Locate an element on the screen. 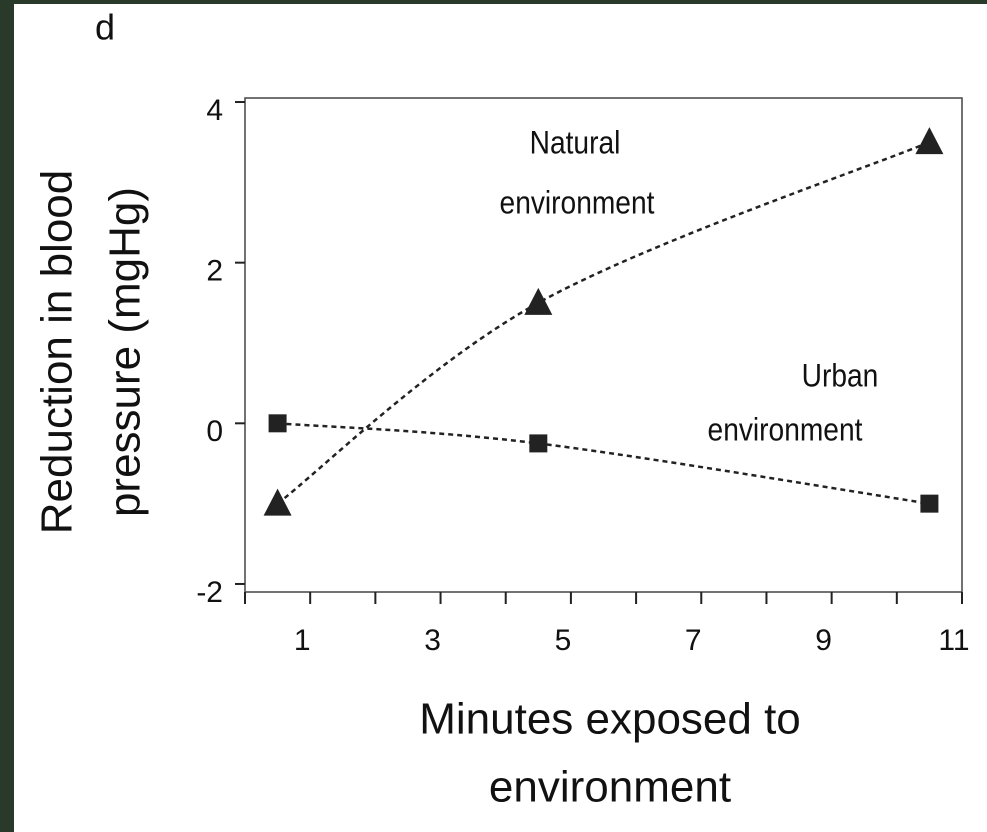  y-tick-label: -2 is located at coordinates (209, 592).